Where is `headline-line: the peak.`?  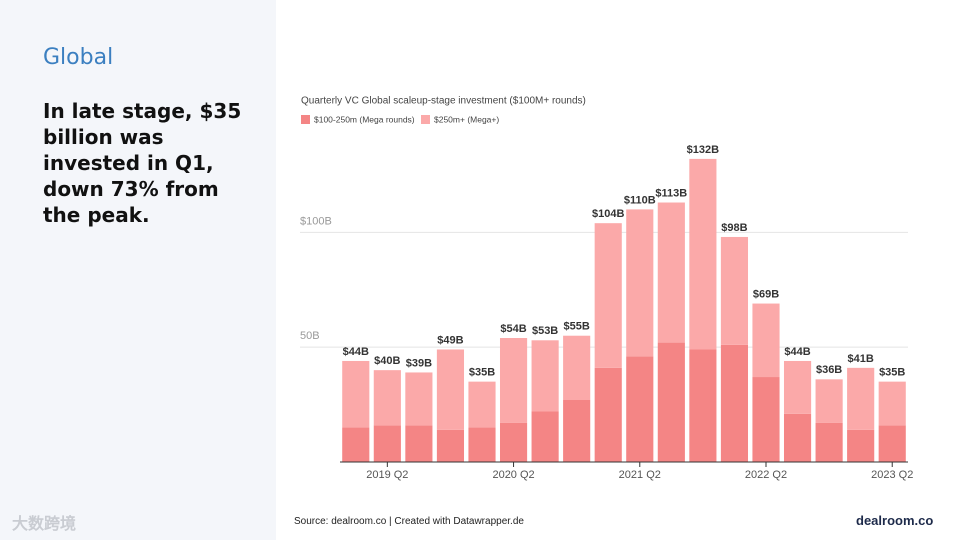
headline-line: the peak. is located at coordinates (96, 215).